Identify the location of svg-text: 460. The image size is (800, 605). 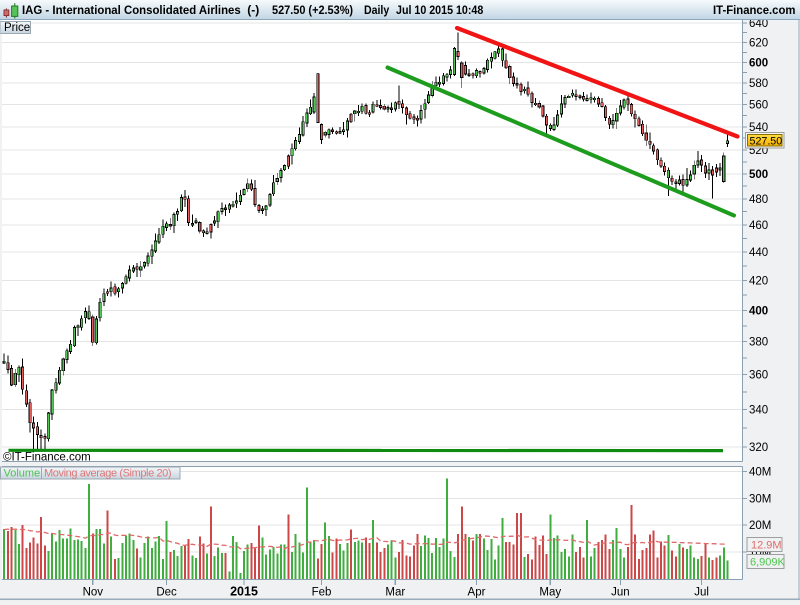
(758, 226).